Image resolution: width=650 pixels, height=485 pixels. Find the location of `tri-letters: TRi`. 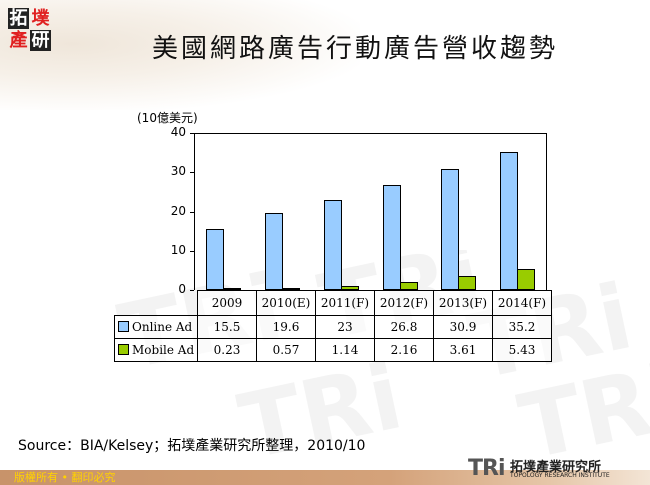

tri-letters: TRi is located at coordinates (486, 468).